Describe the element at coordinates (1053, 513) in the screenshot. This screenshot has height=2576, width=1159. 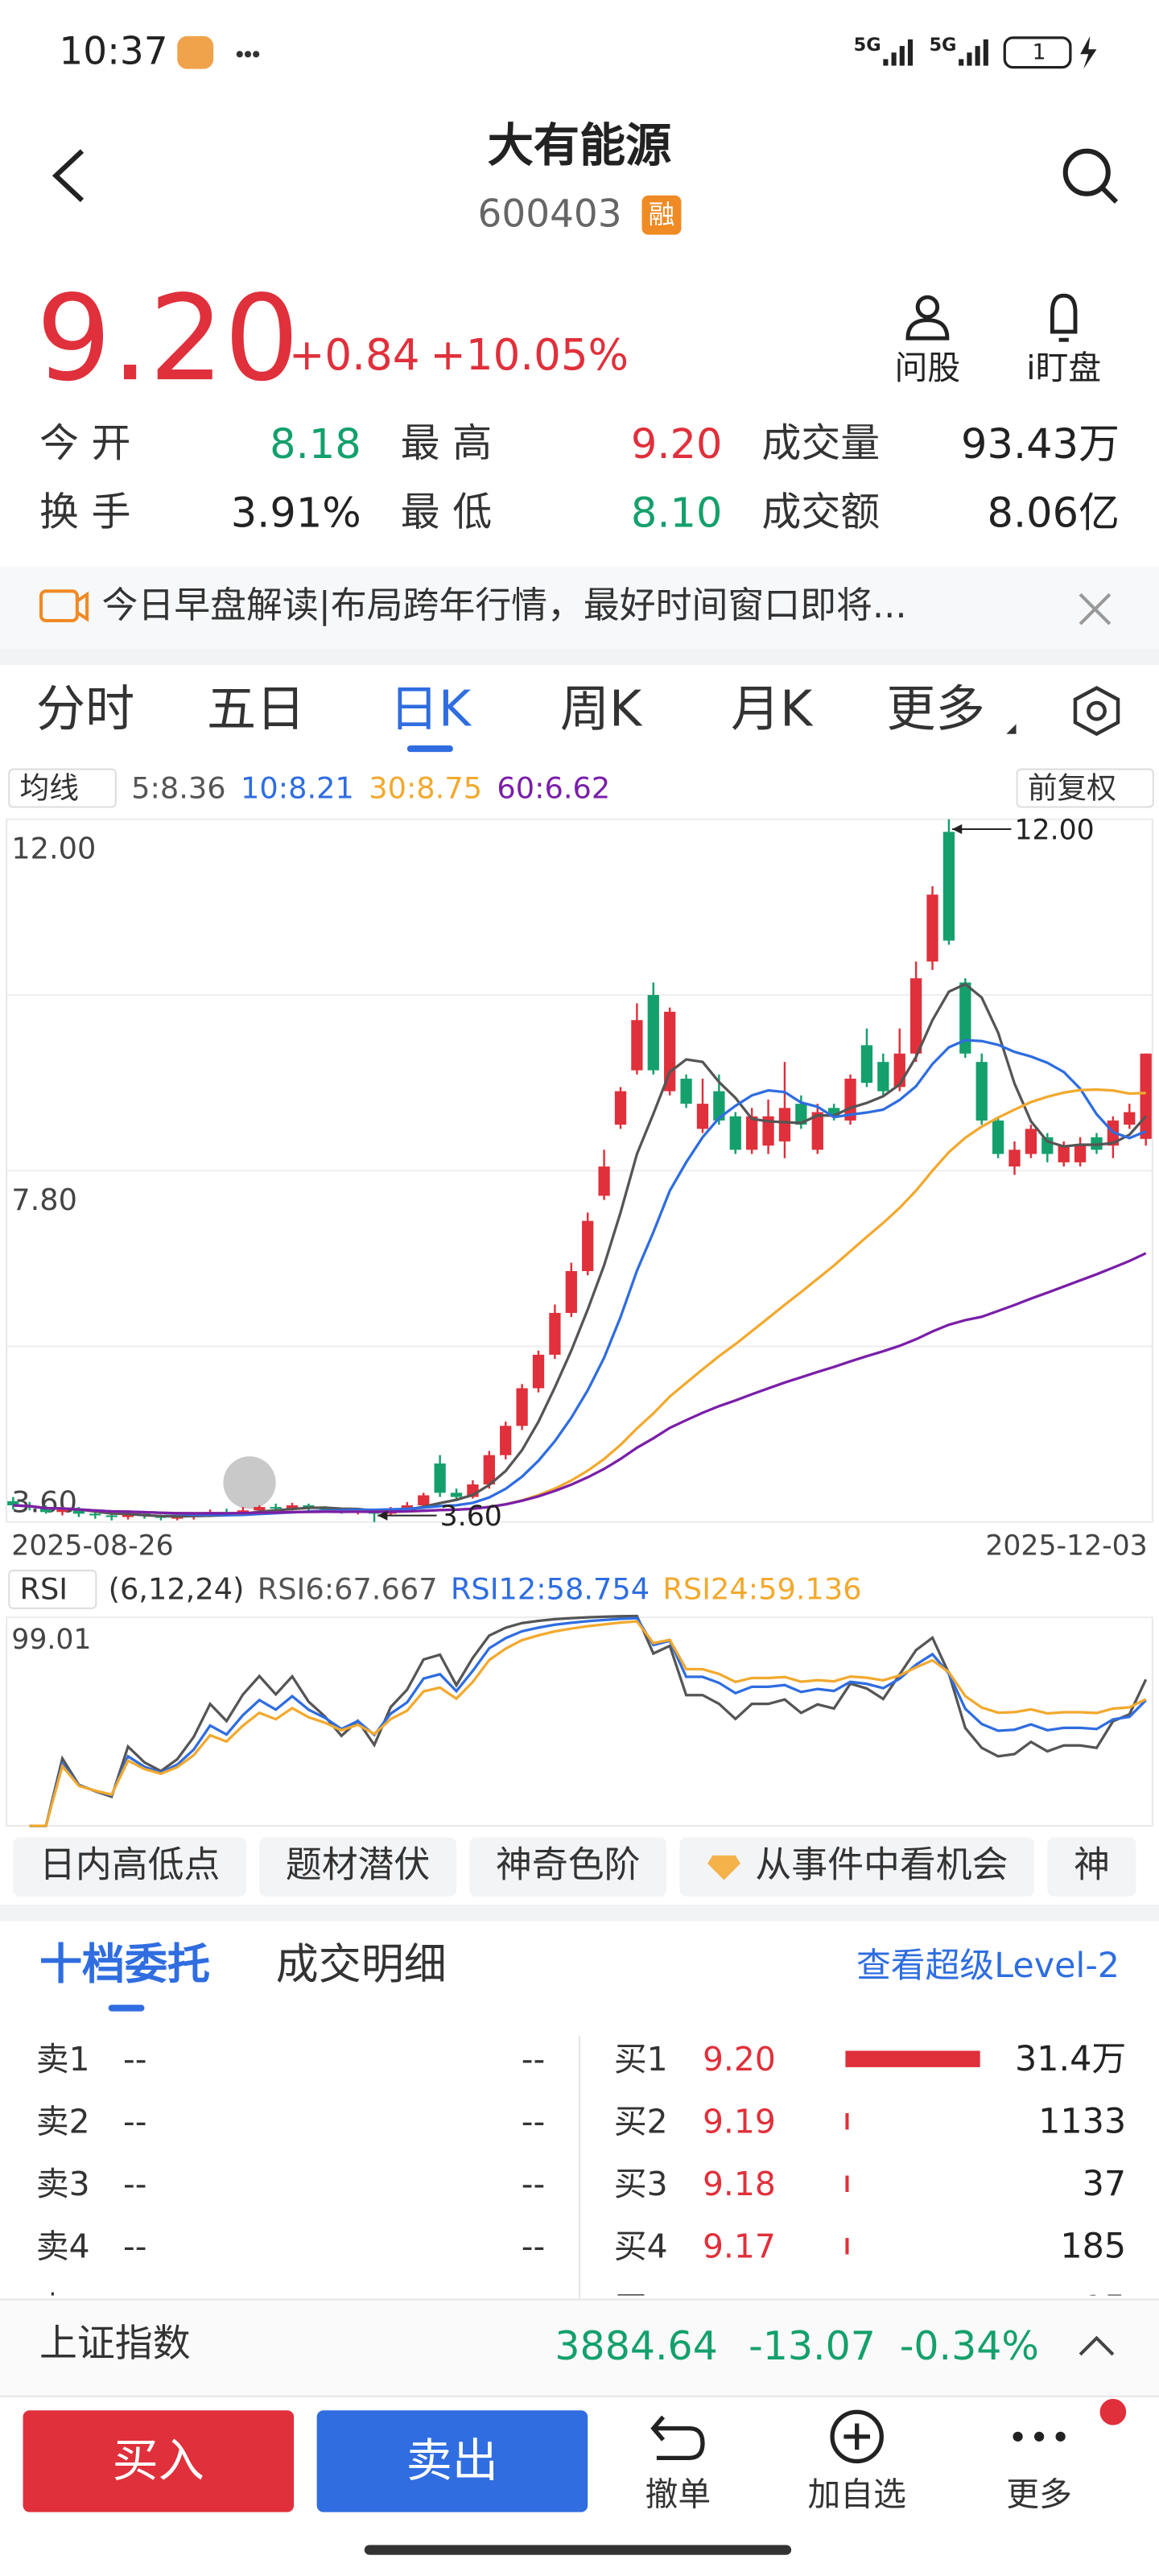
I see `stat-value: 8.06亿` at that location.